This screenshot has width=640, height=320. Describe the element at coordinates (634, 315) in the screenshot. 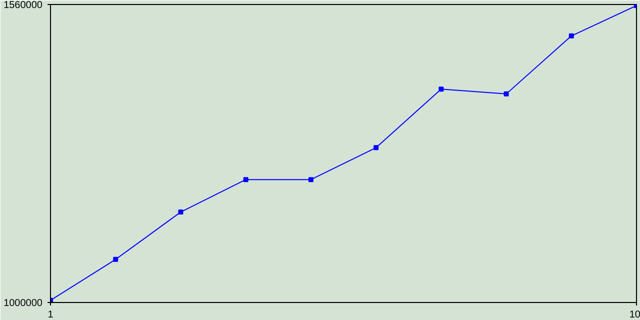

I see `x-tick-label: 10` at that location.